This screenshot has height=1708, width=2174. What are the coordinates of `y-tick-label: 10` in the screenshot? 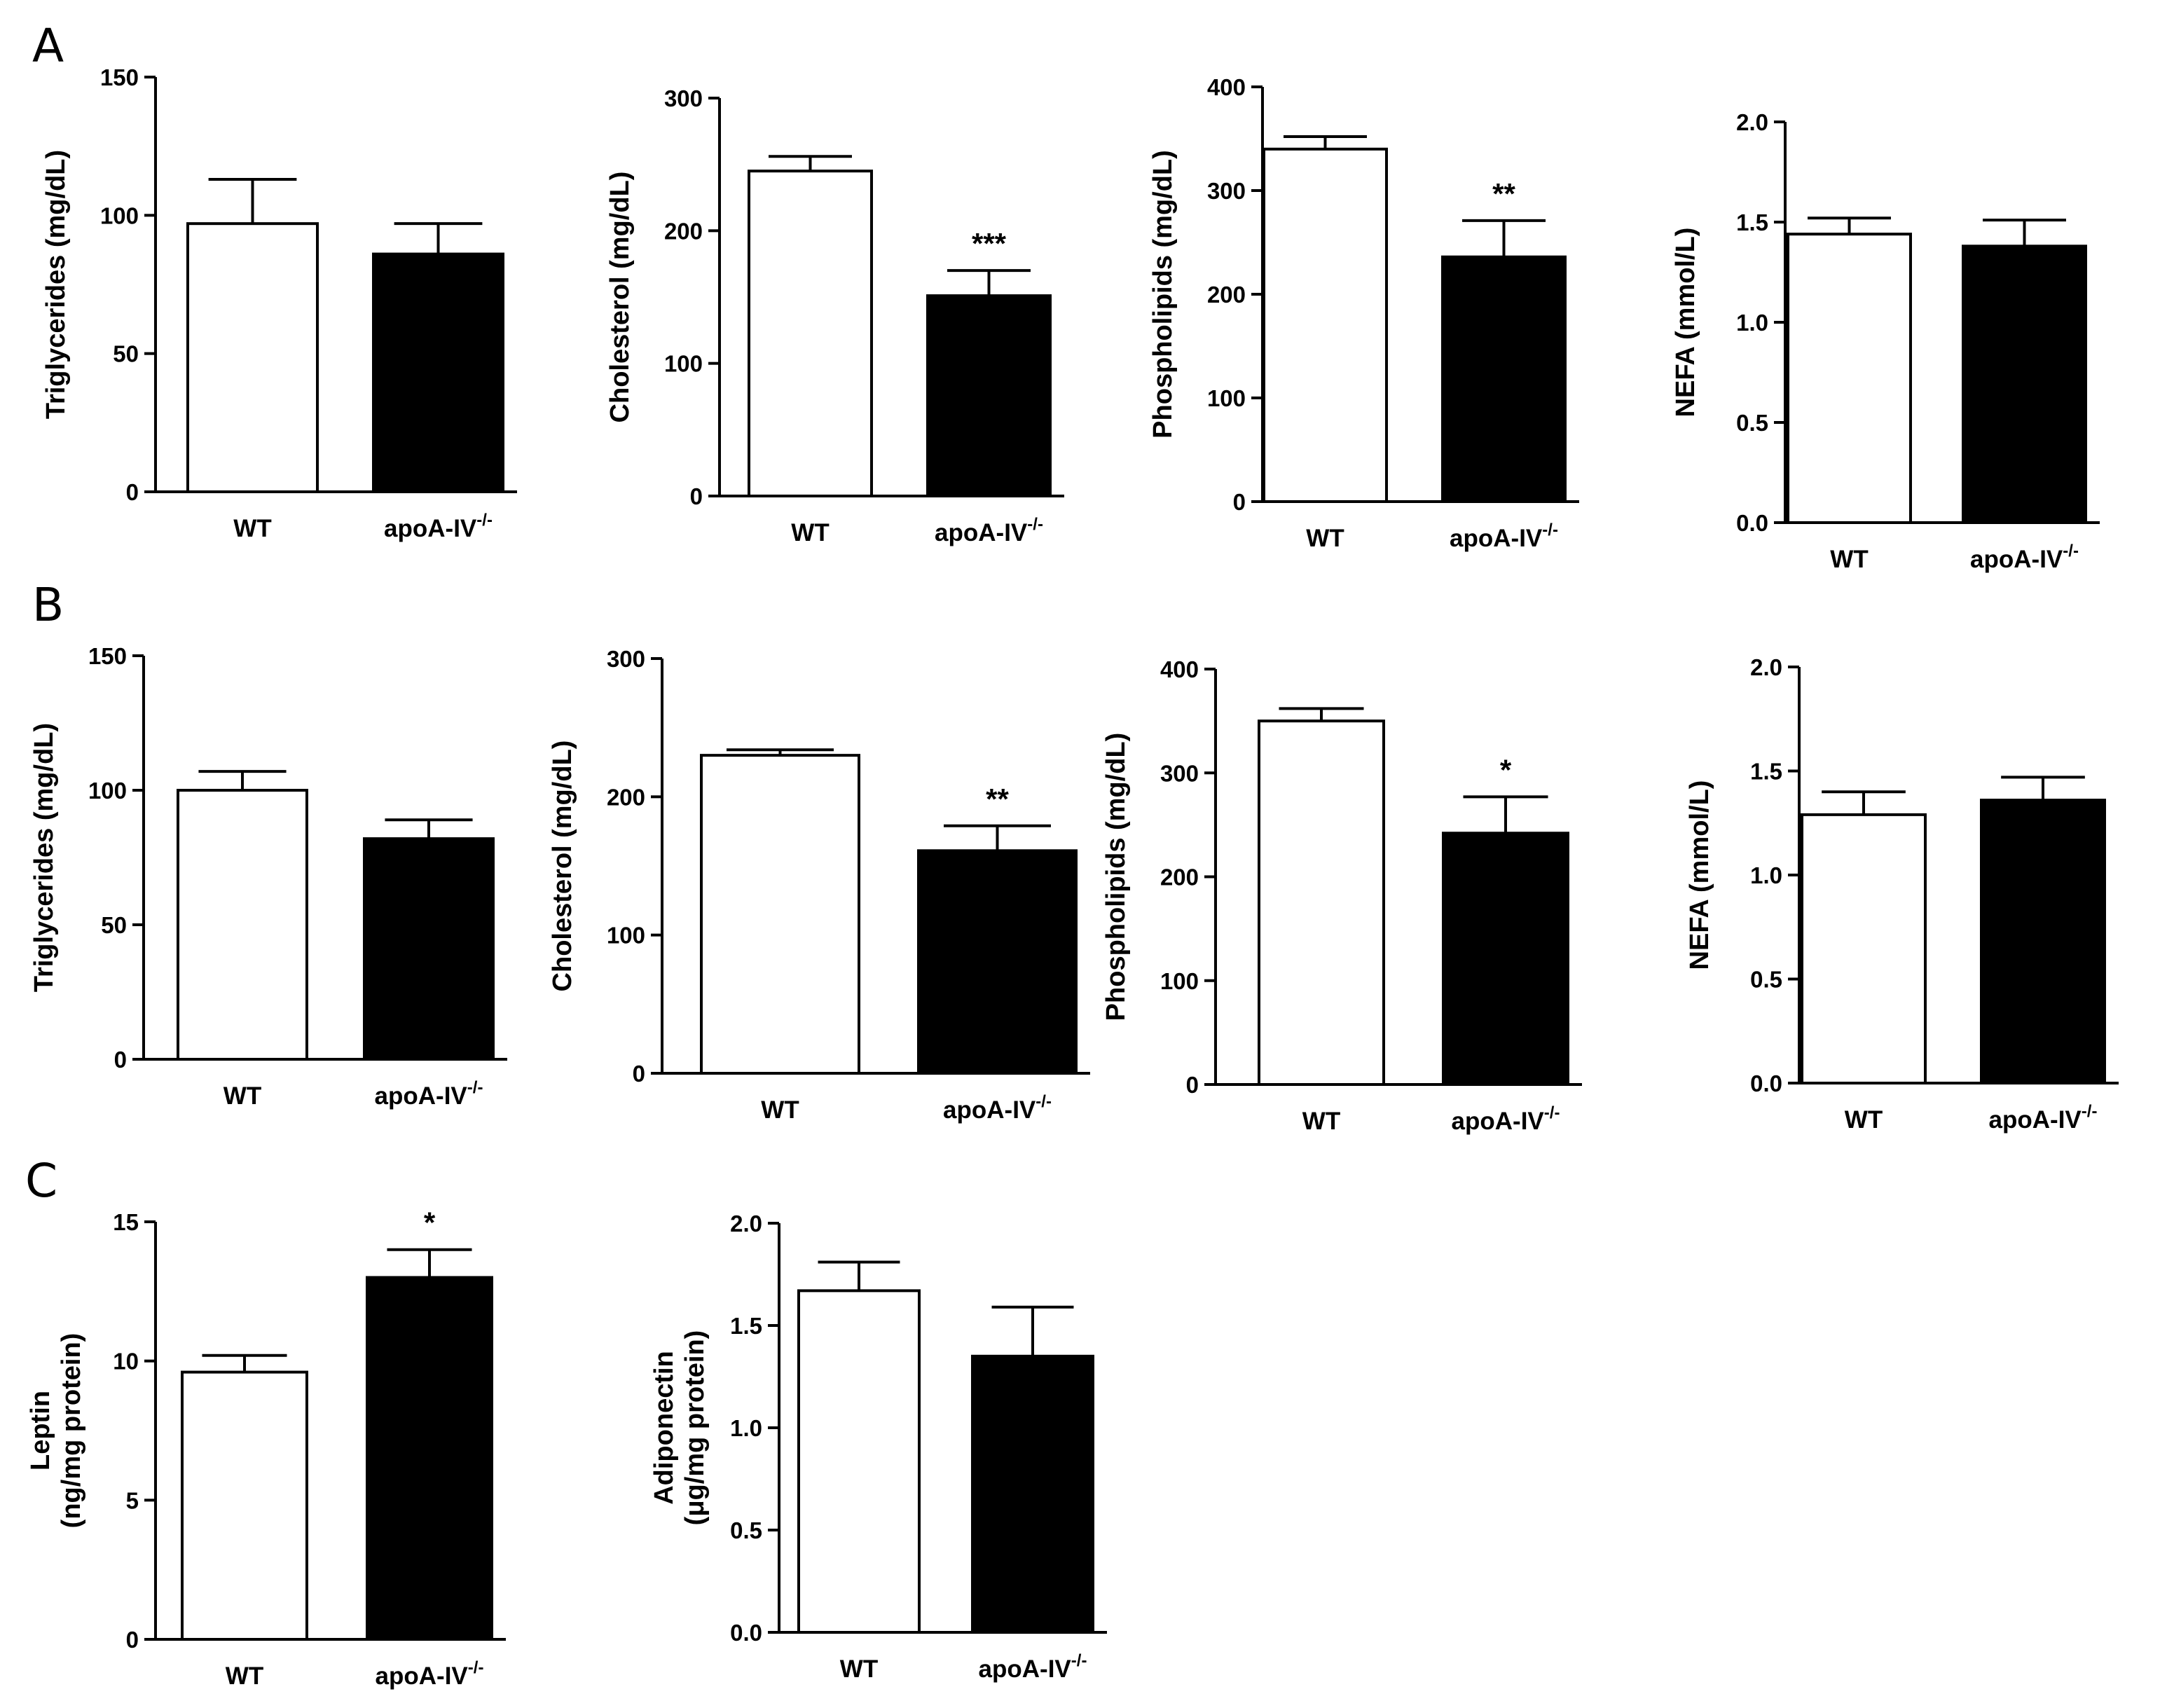 It's located at (126, 1362).